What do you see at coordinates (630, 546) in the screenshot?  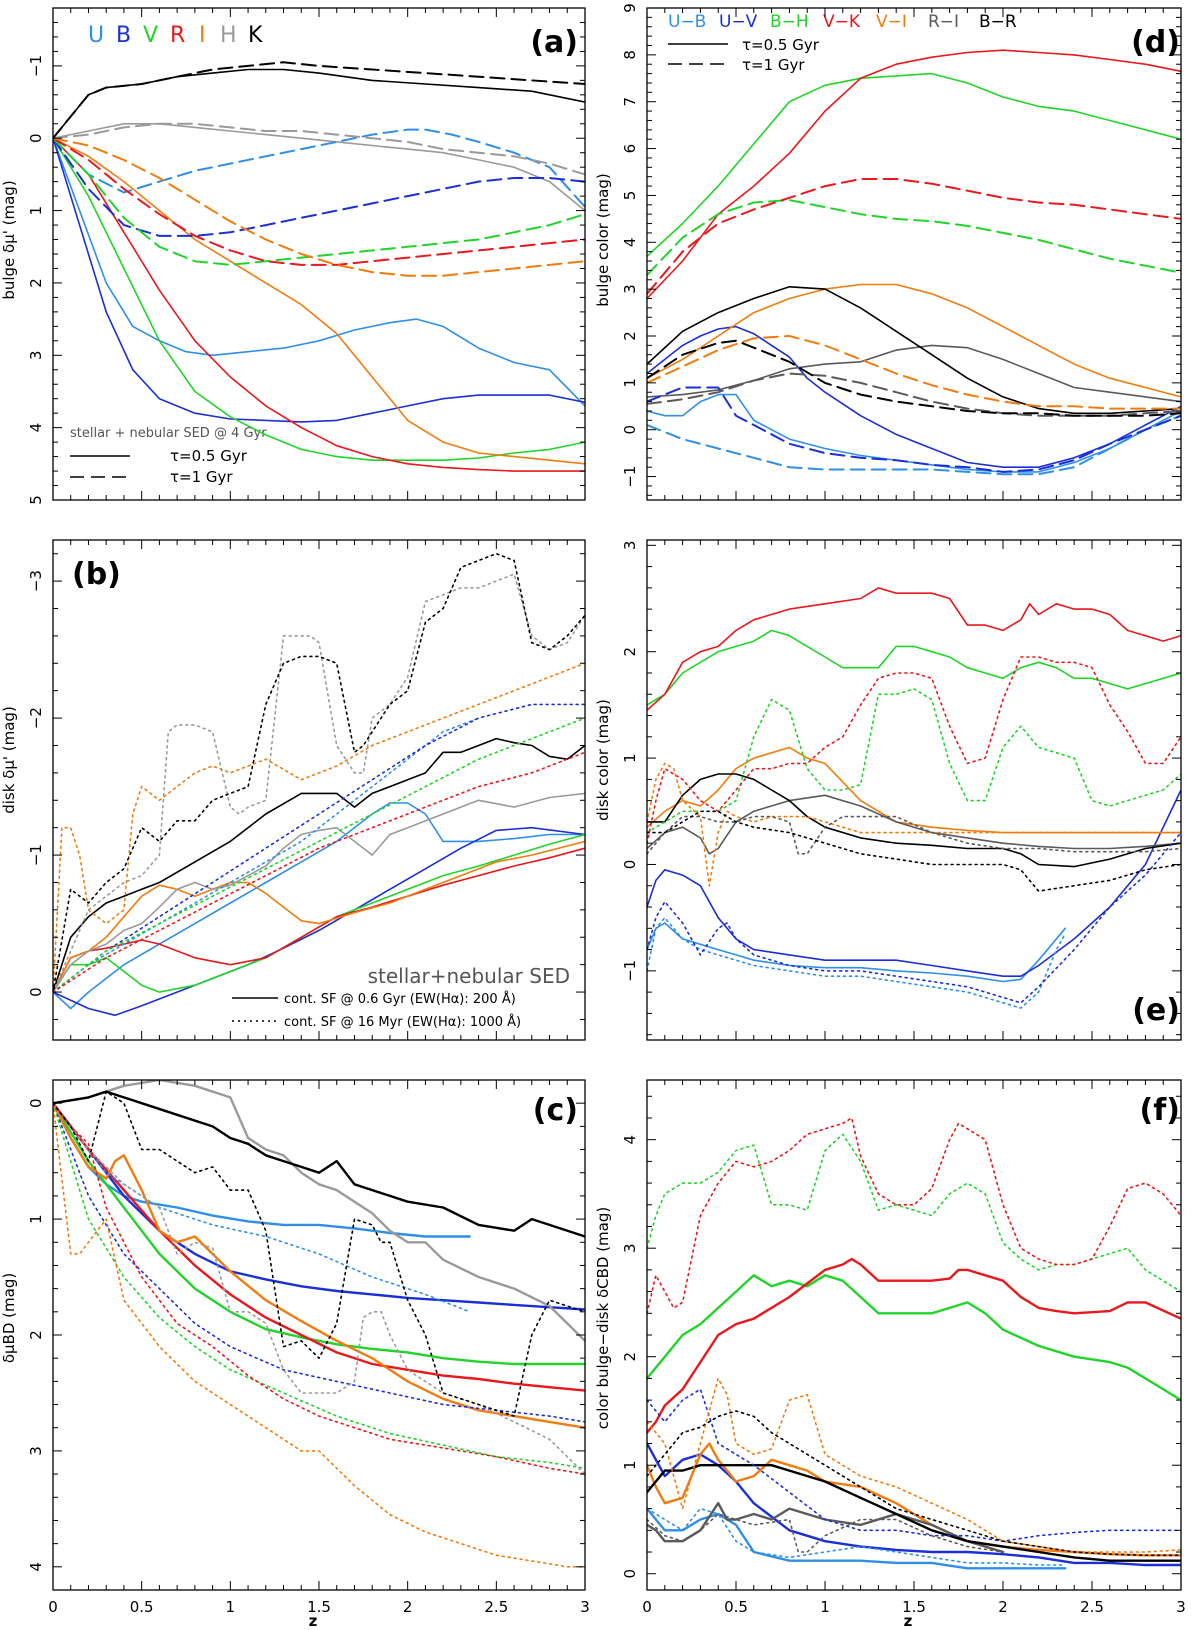 I see `panel-e-ytick-label: 3` at bounding box center [630, 546].